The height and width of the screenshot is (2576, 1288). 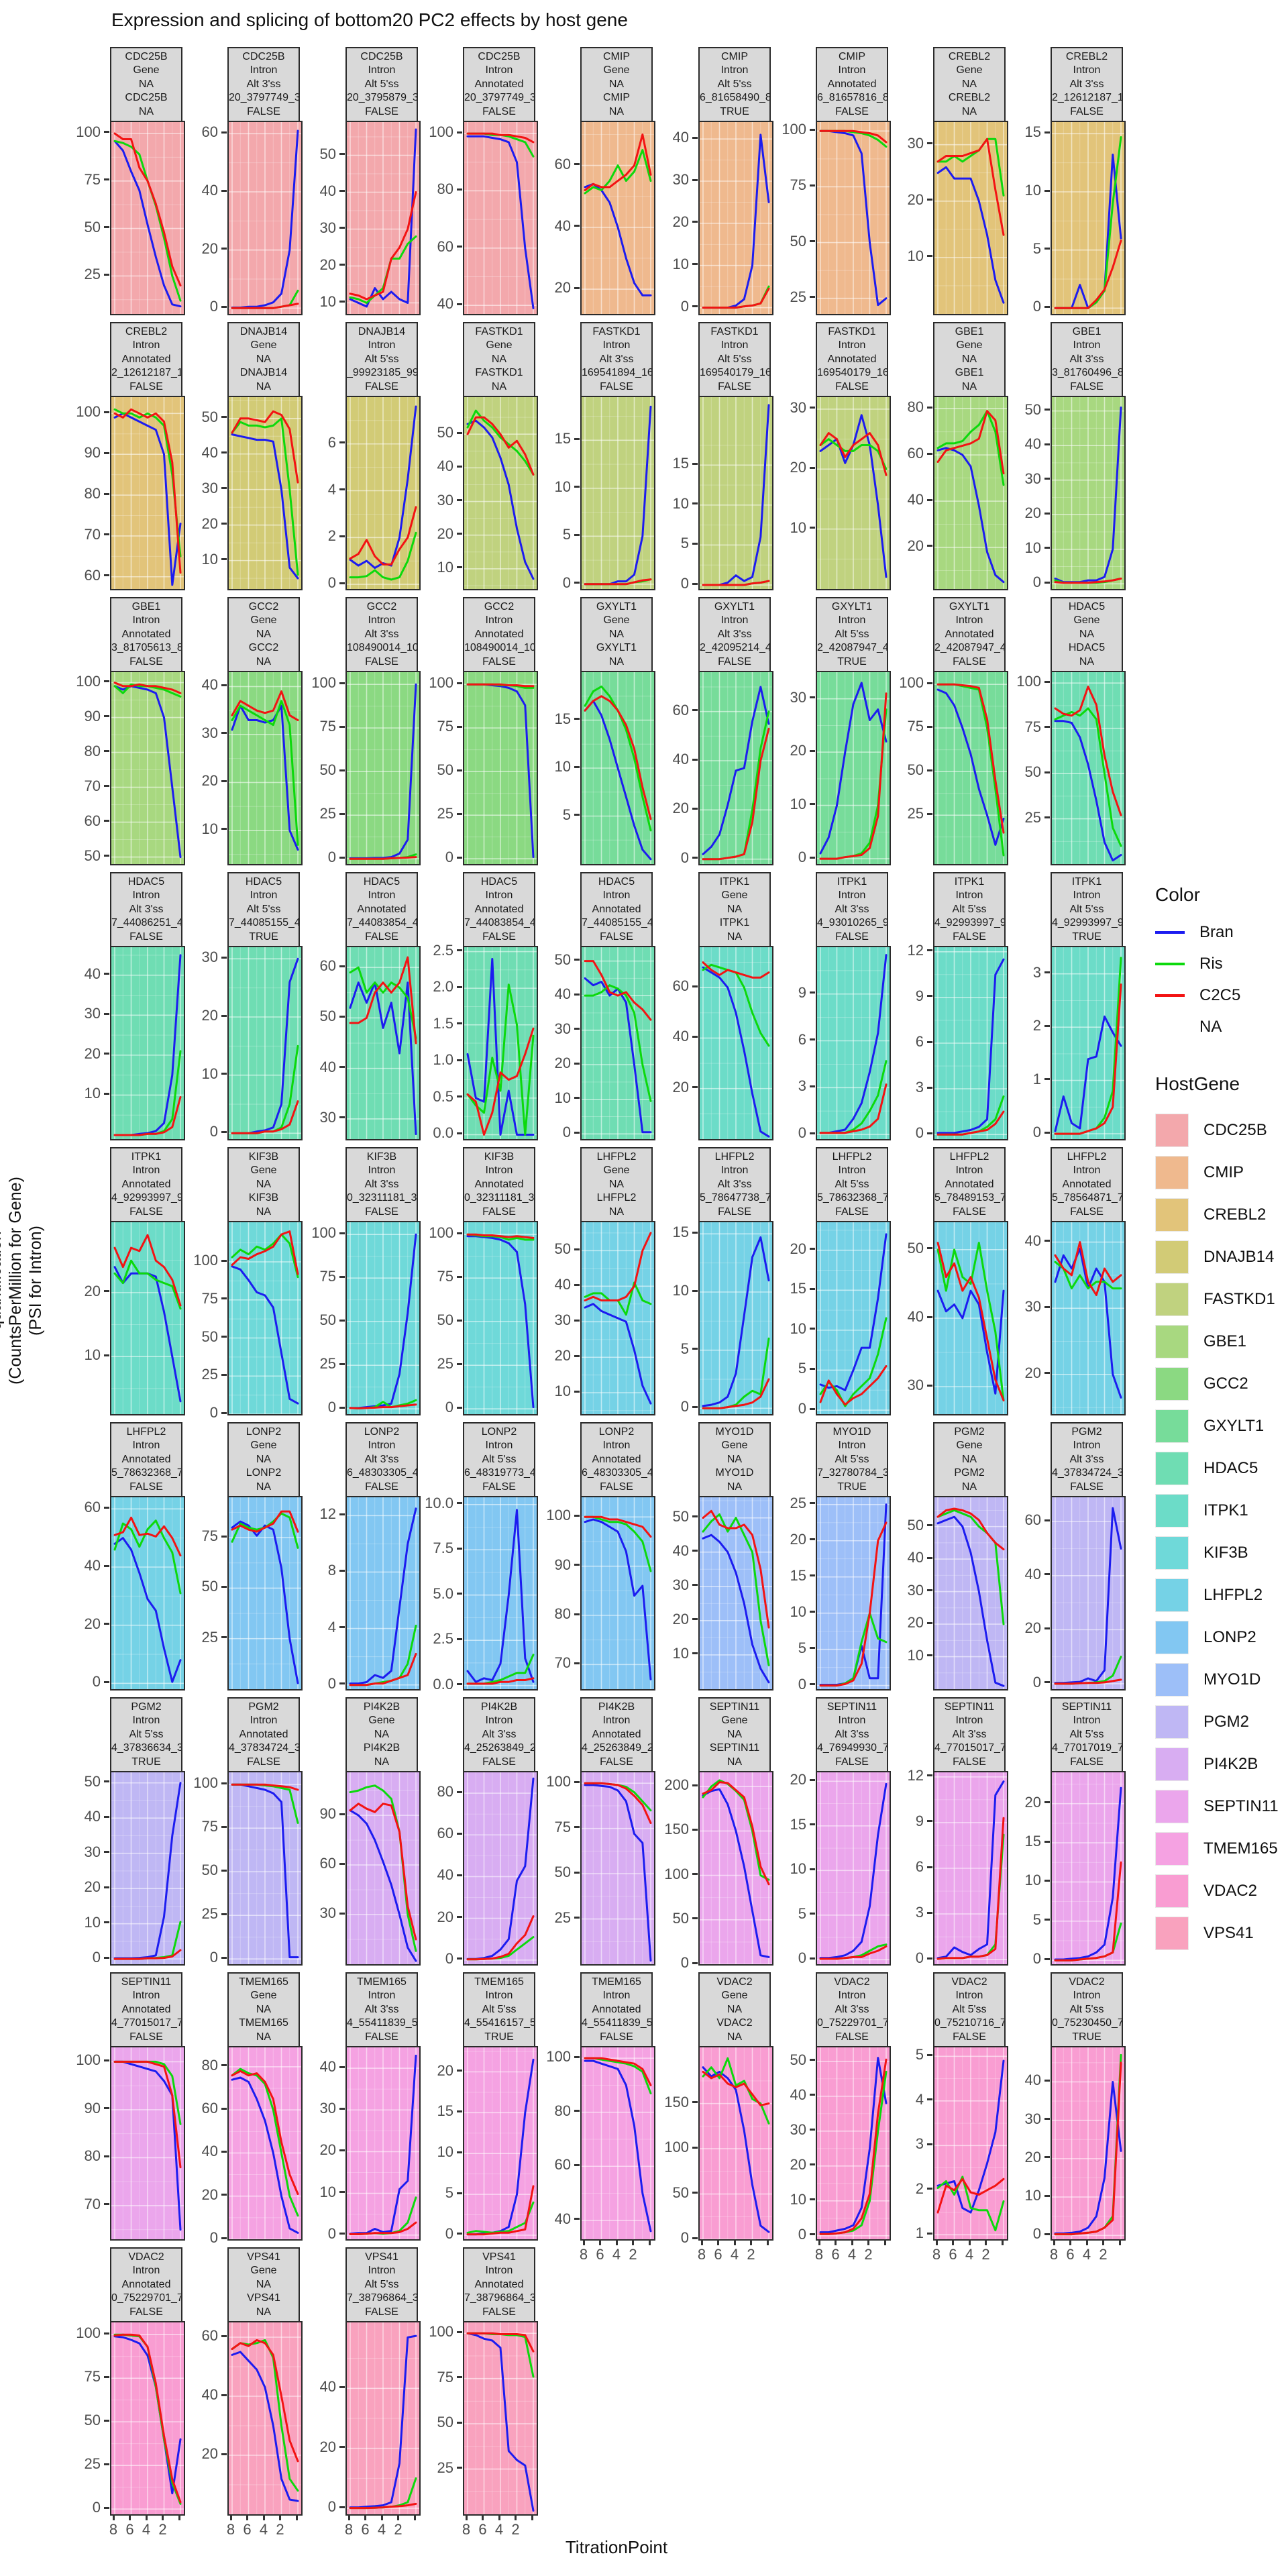 What do you see at coordinates (381, 2312) in the screenshot?
I see `facet-strip-line: FALSE` at bounding box center [381, 2312].